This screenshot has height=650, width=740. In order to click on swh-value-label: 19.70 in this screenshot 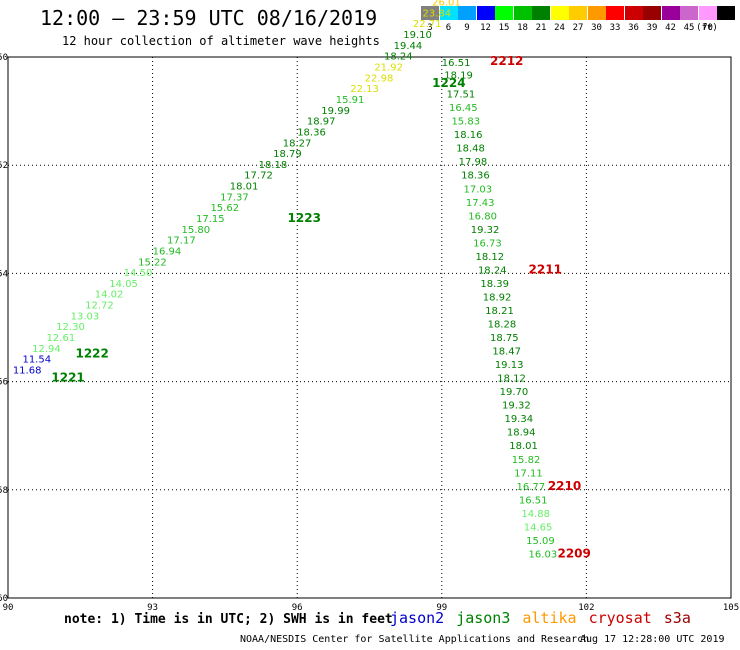, I will do `click(514, 392)`.